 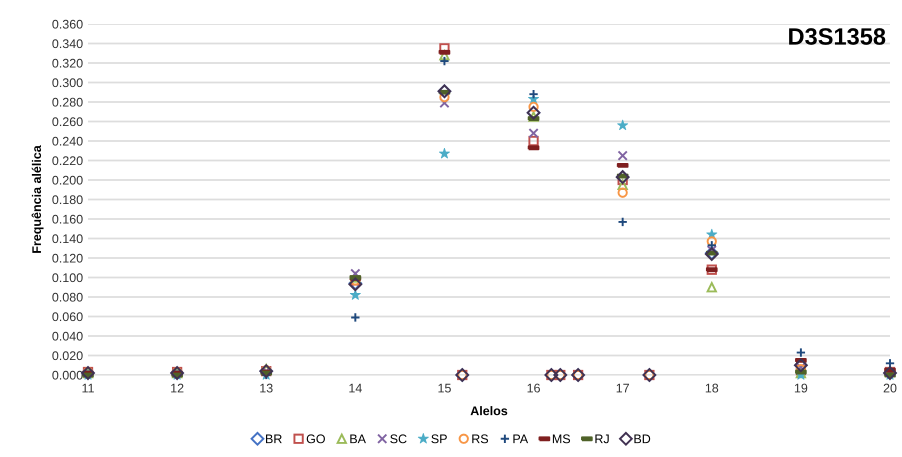 I want to click on y-tick-label: 0.080, so click(x=67, y=297).